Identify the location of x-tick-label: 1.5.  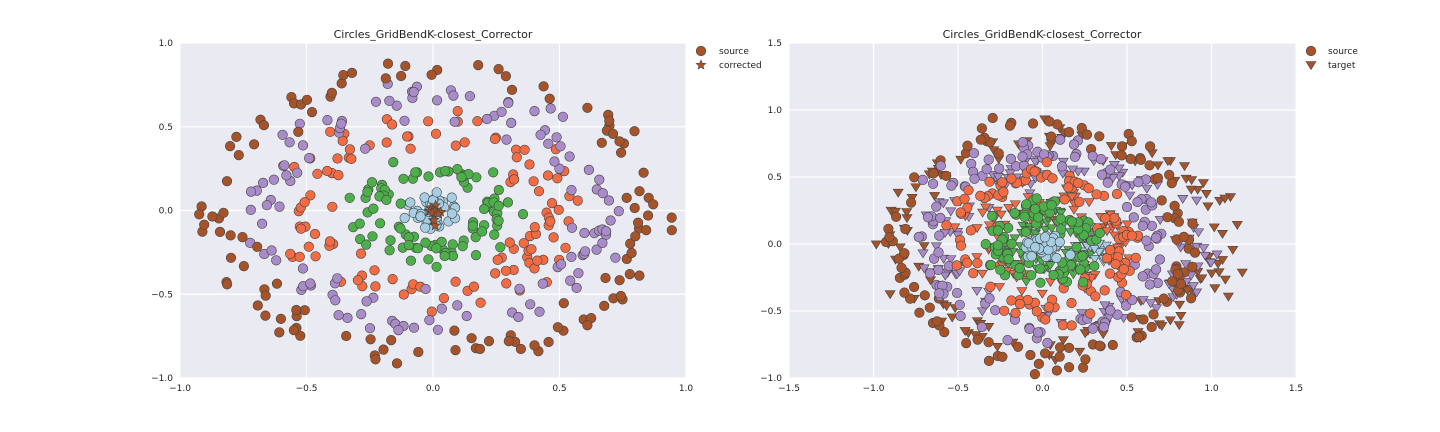
(1296, 389).